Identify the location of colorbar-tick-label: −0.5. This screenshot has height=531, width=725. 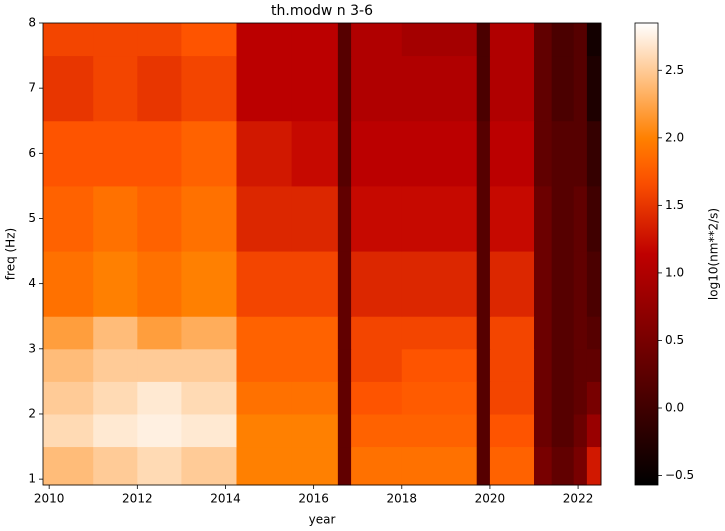
(679, 475).